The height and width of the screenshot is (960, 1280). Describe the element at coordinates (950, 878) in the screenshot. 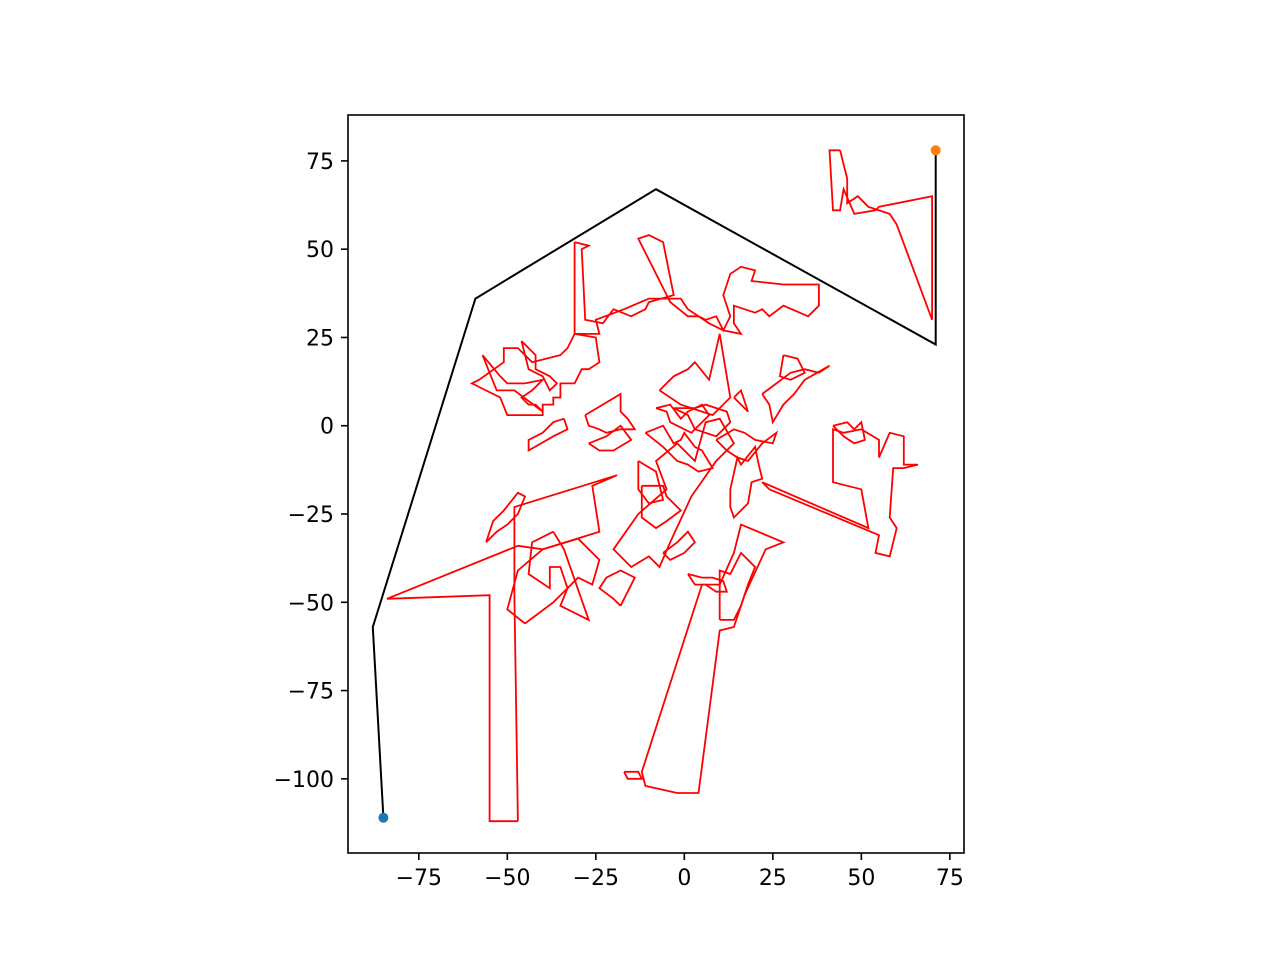

I see `x-tick-label: 75` at that location.